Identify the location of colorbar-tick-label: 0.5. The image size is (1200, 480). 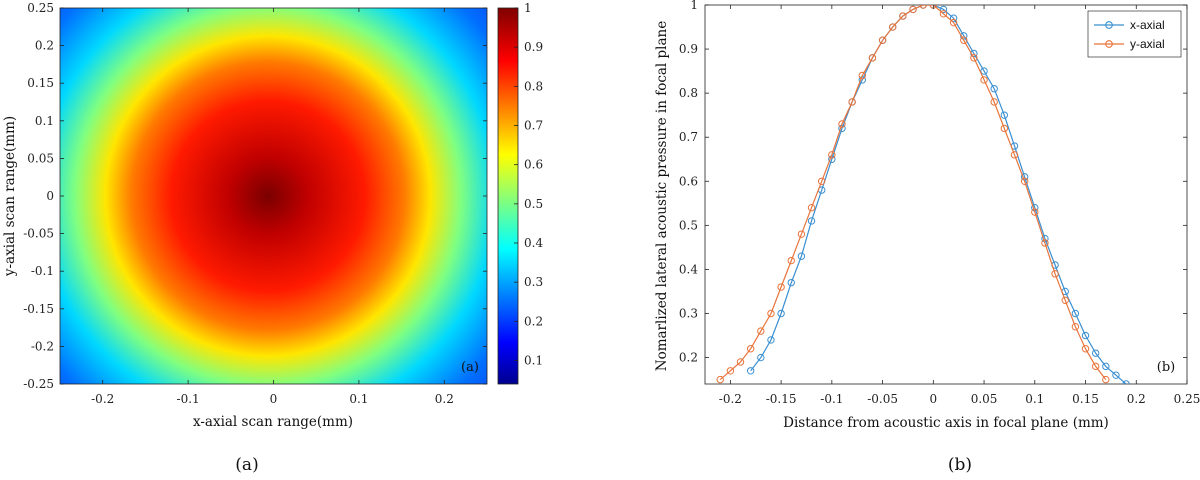
(533, 204).